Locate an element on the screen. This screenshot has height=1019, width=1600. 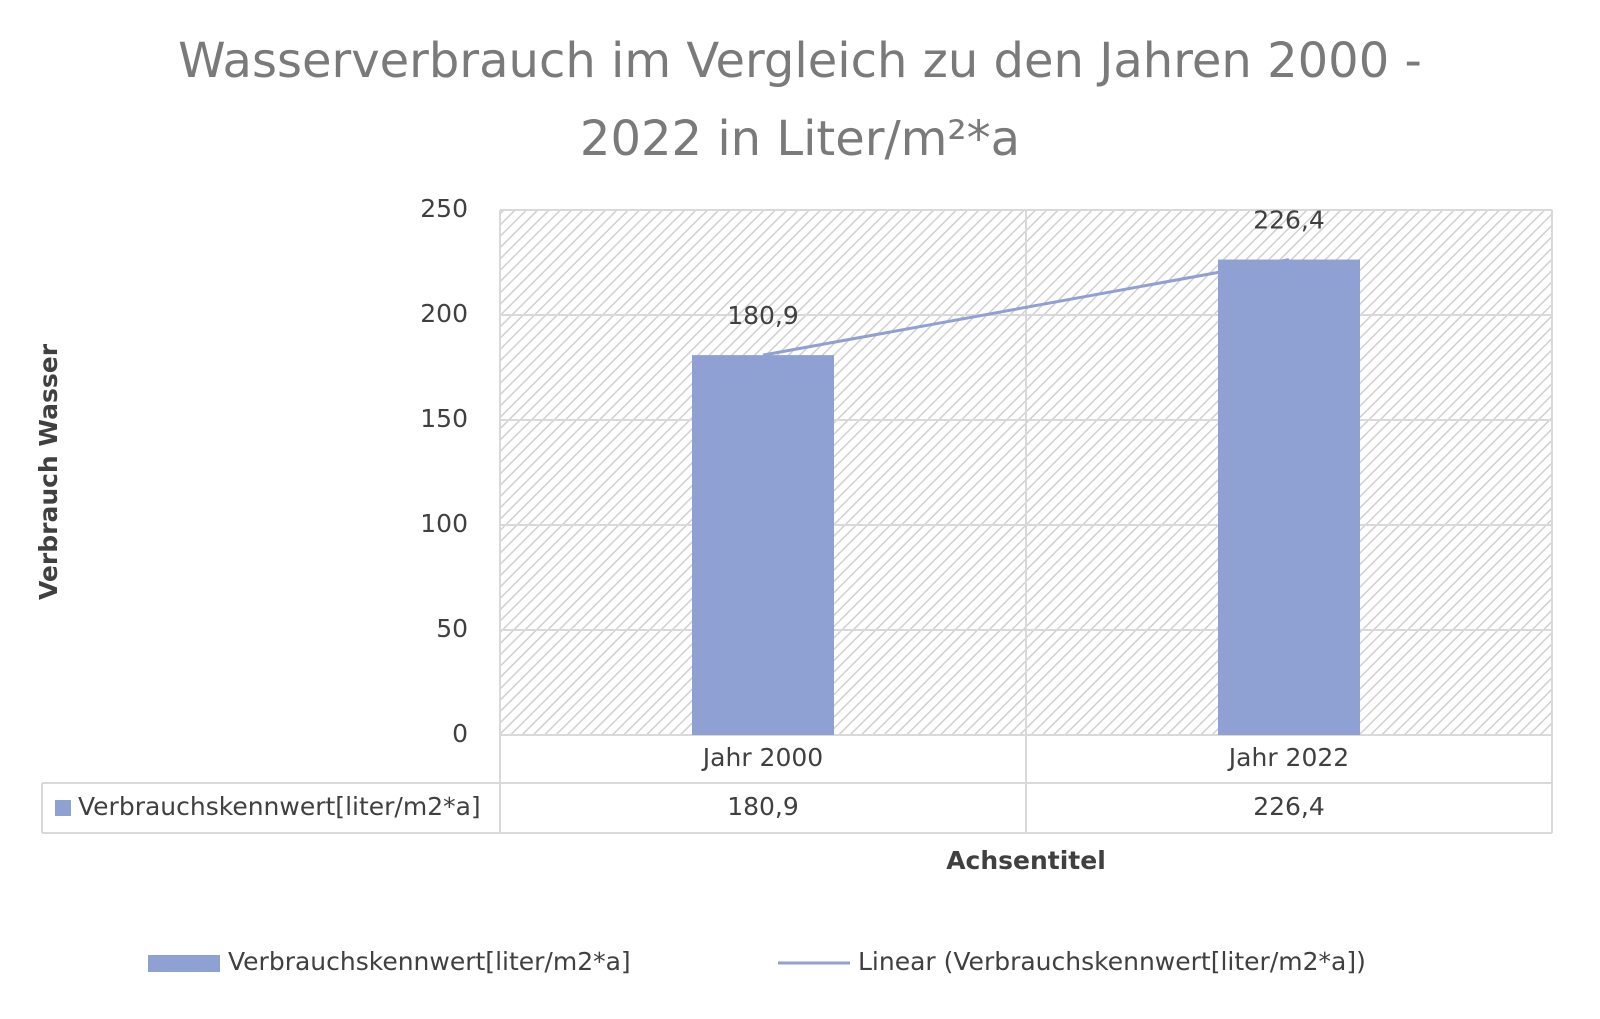
table-series-name: Verbrauchskennwert[liter/m2*a] is located at coordinates (279, 806).